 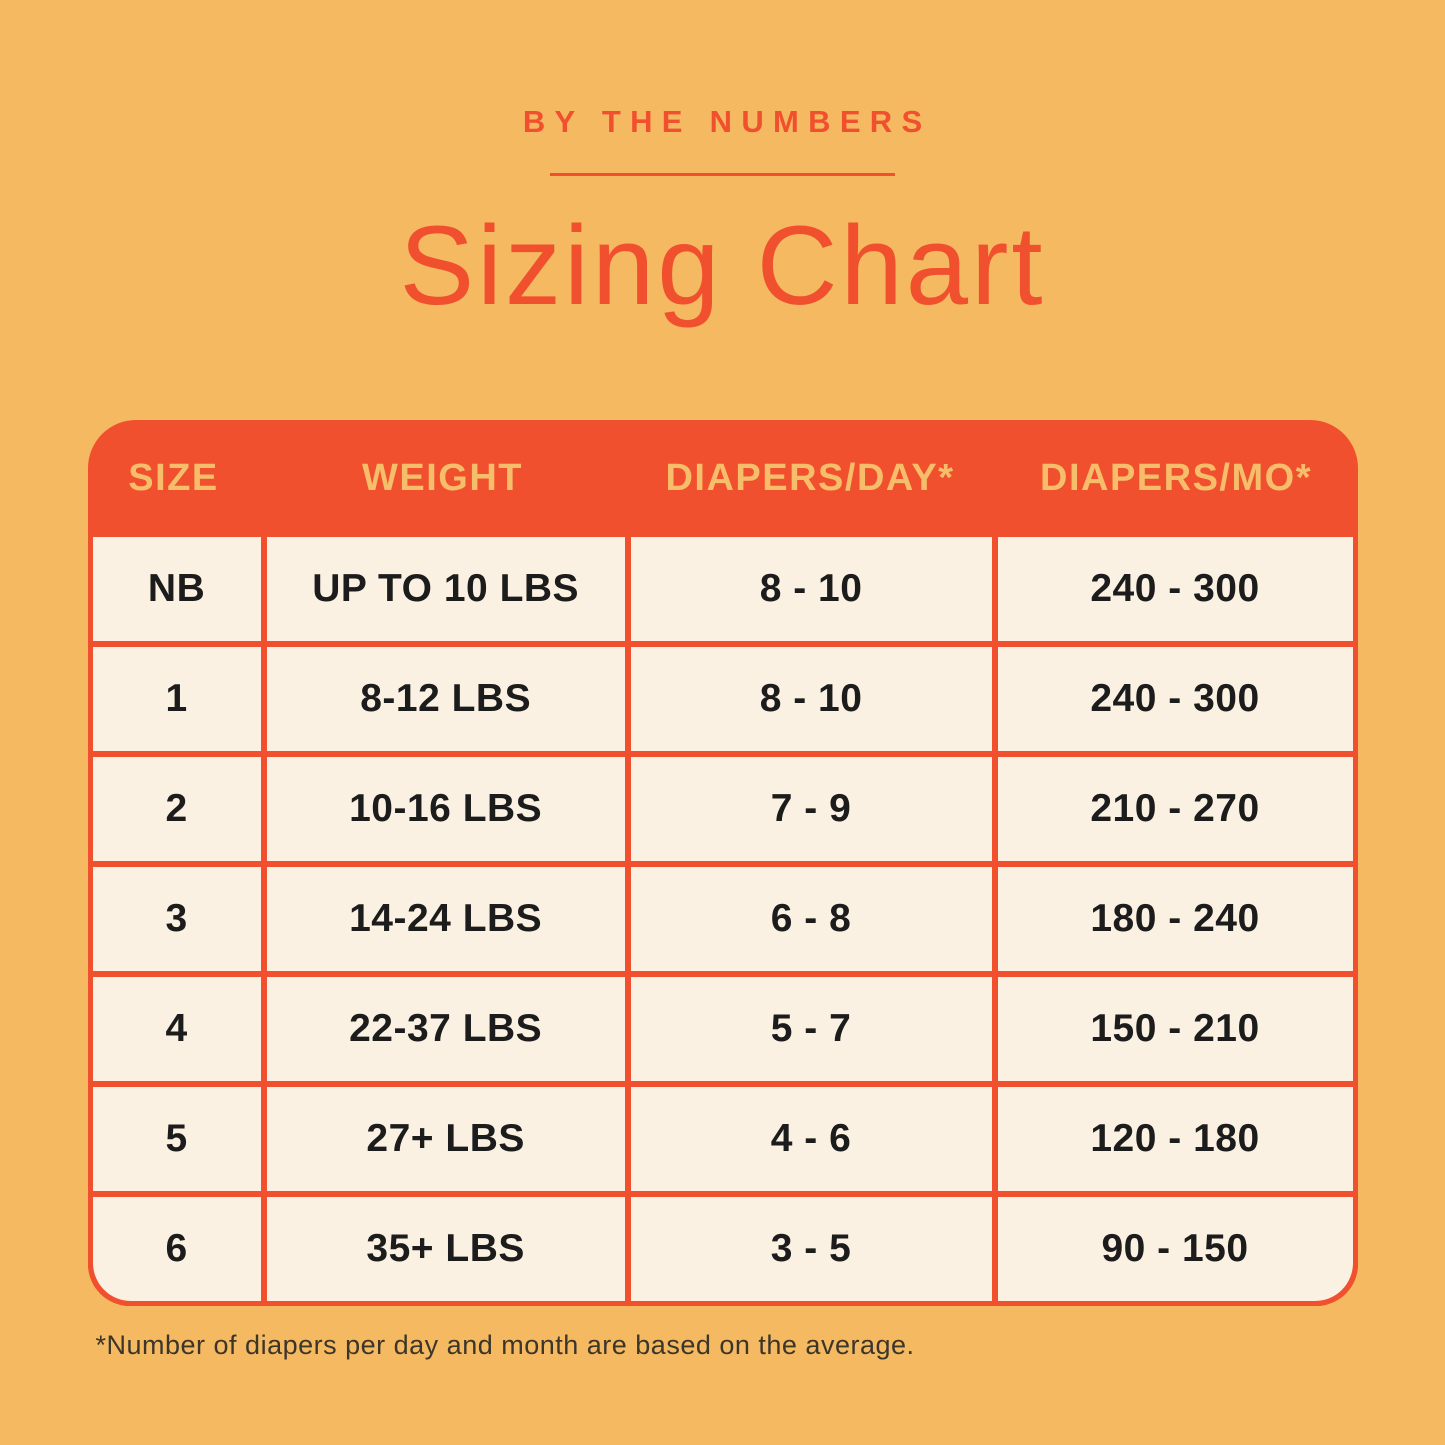 What do you see at coordinates (442, 478) in the screenshot?
I see `column-header: WEIGHT` at bounding box center [442, 478].